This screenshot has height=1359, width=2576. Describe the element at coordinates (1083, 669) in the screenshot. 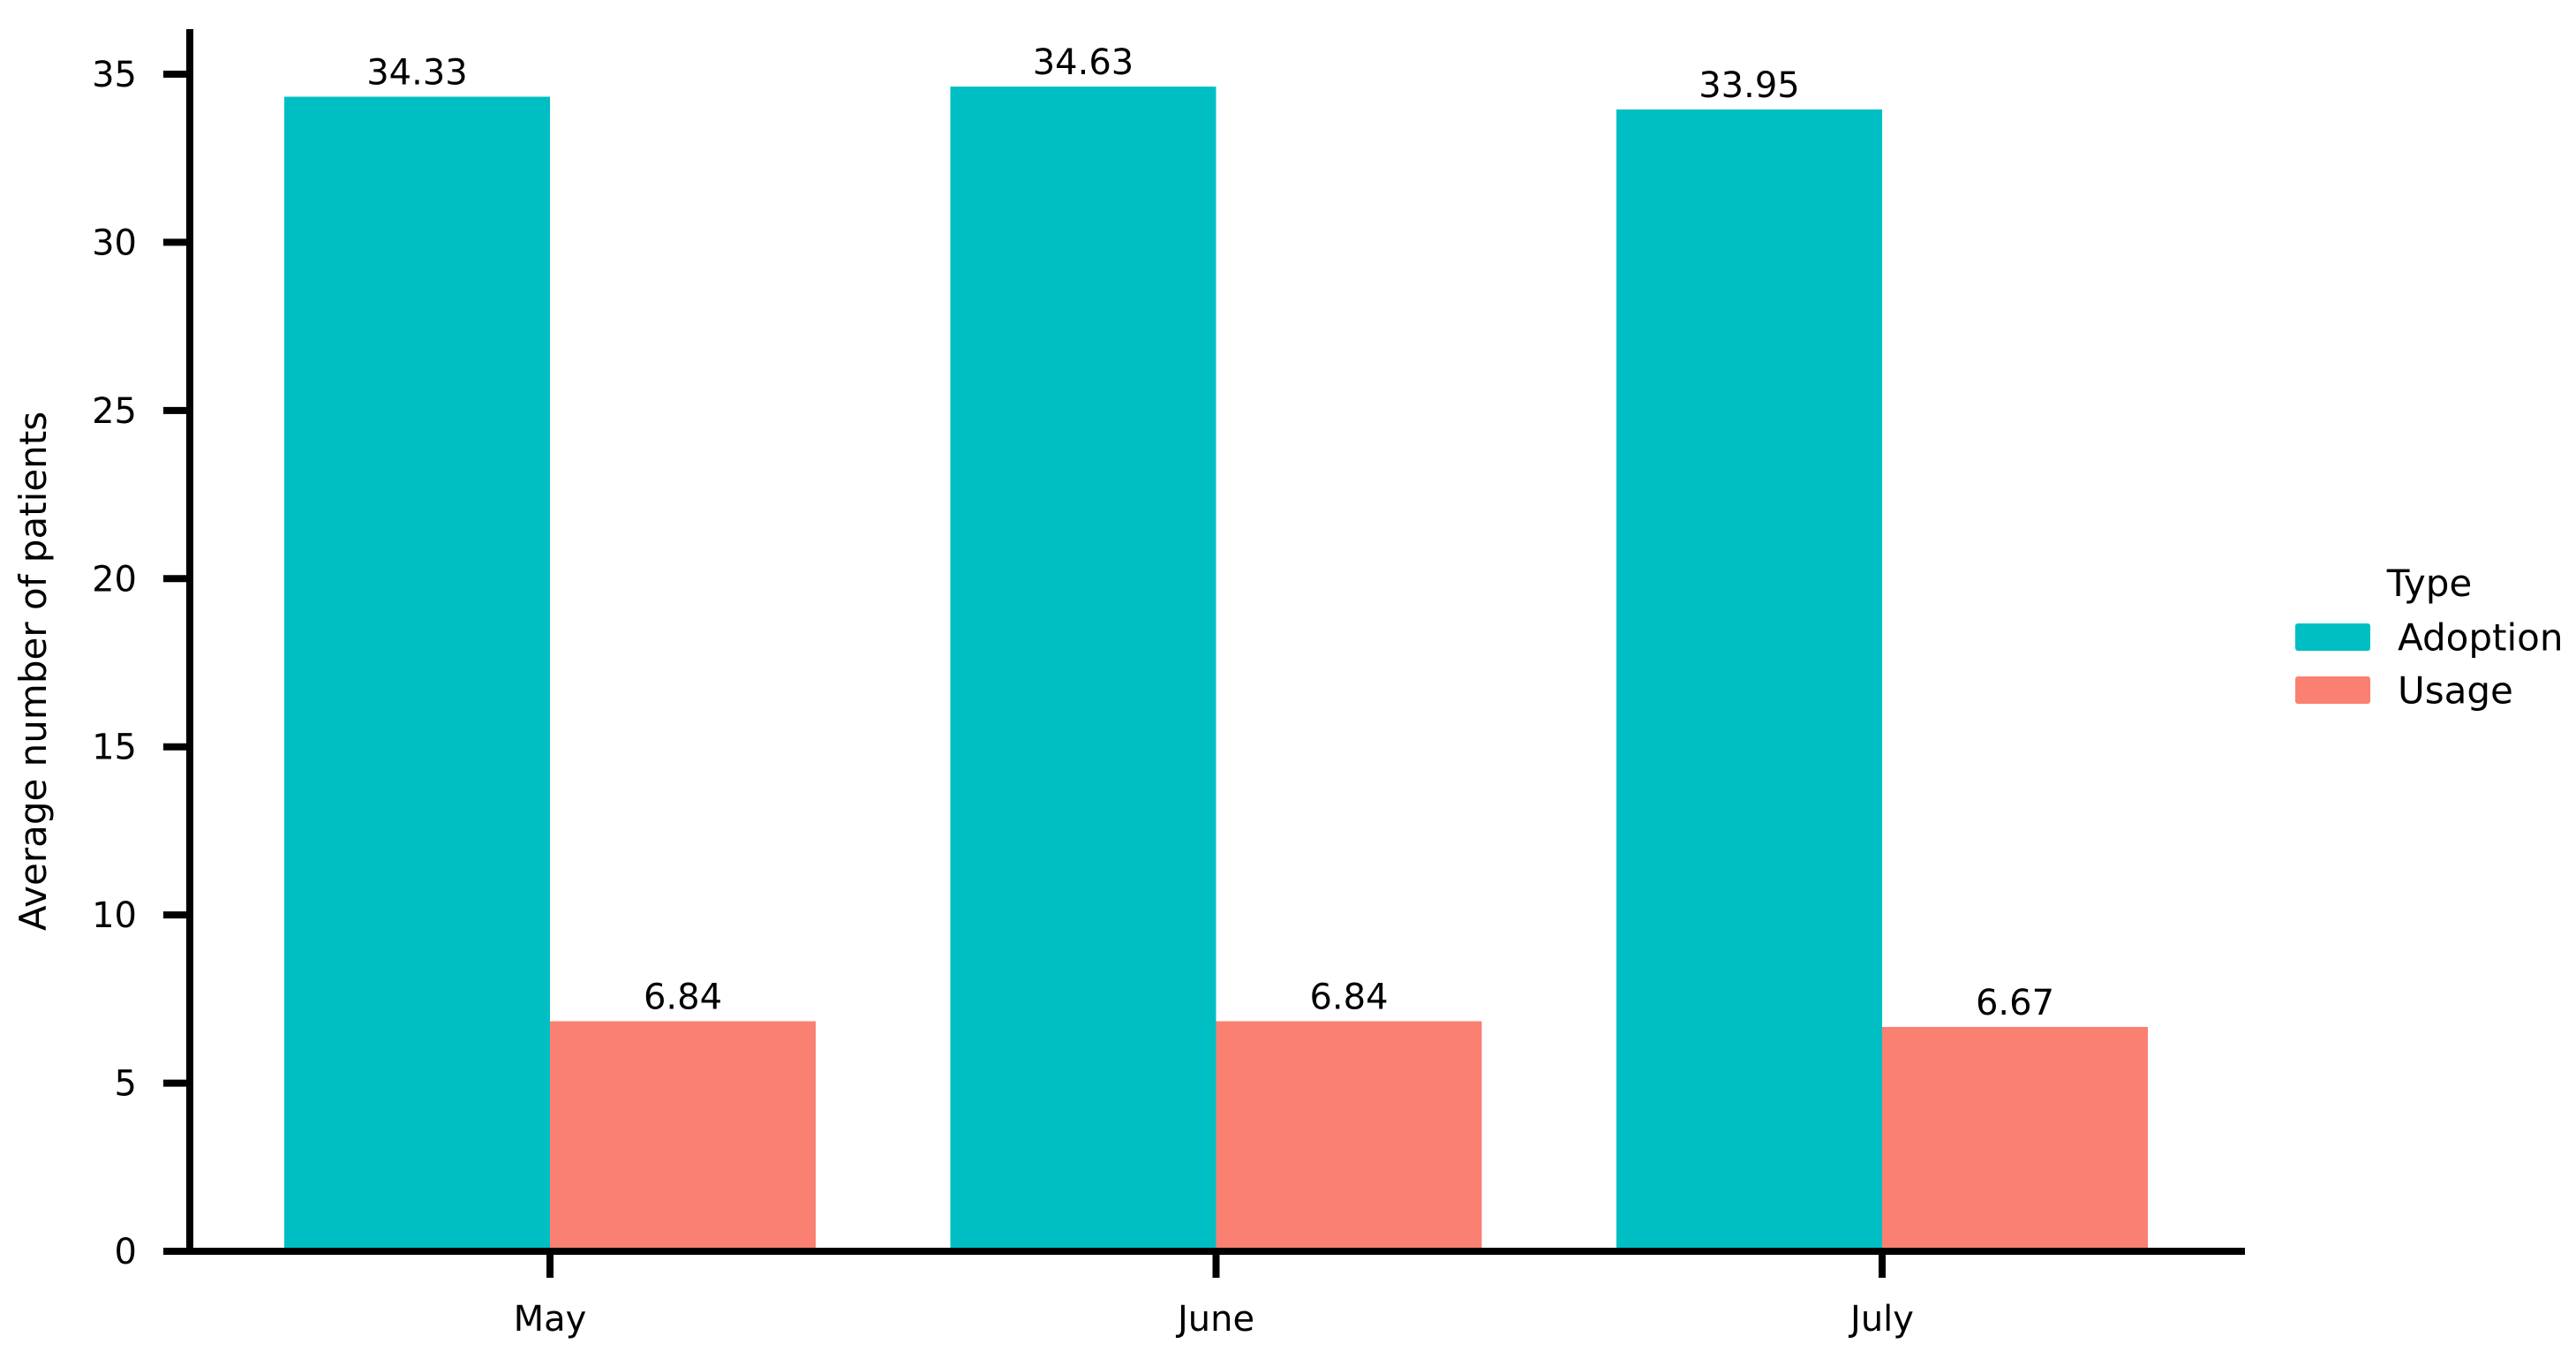

I see `bar-adoption-june` at that location.